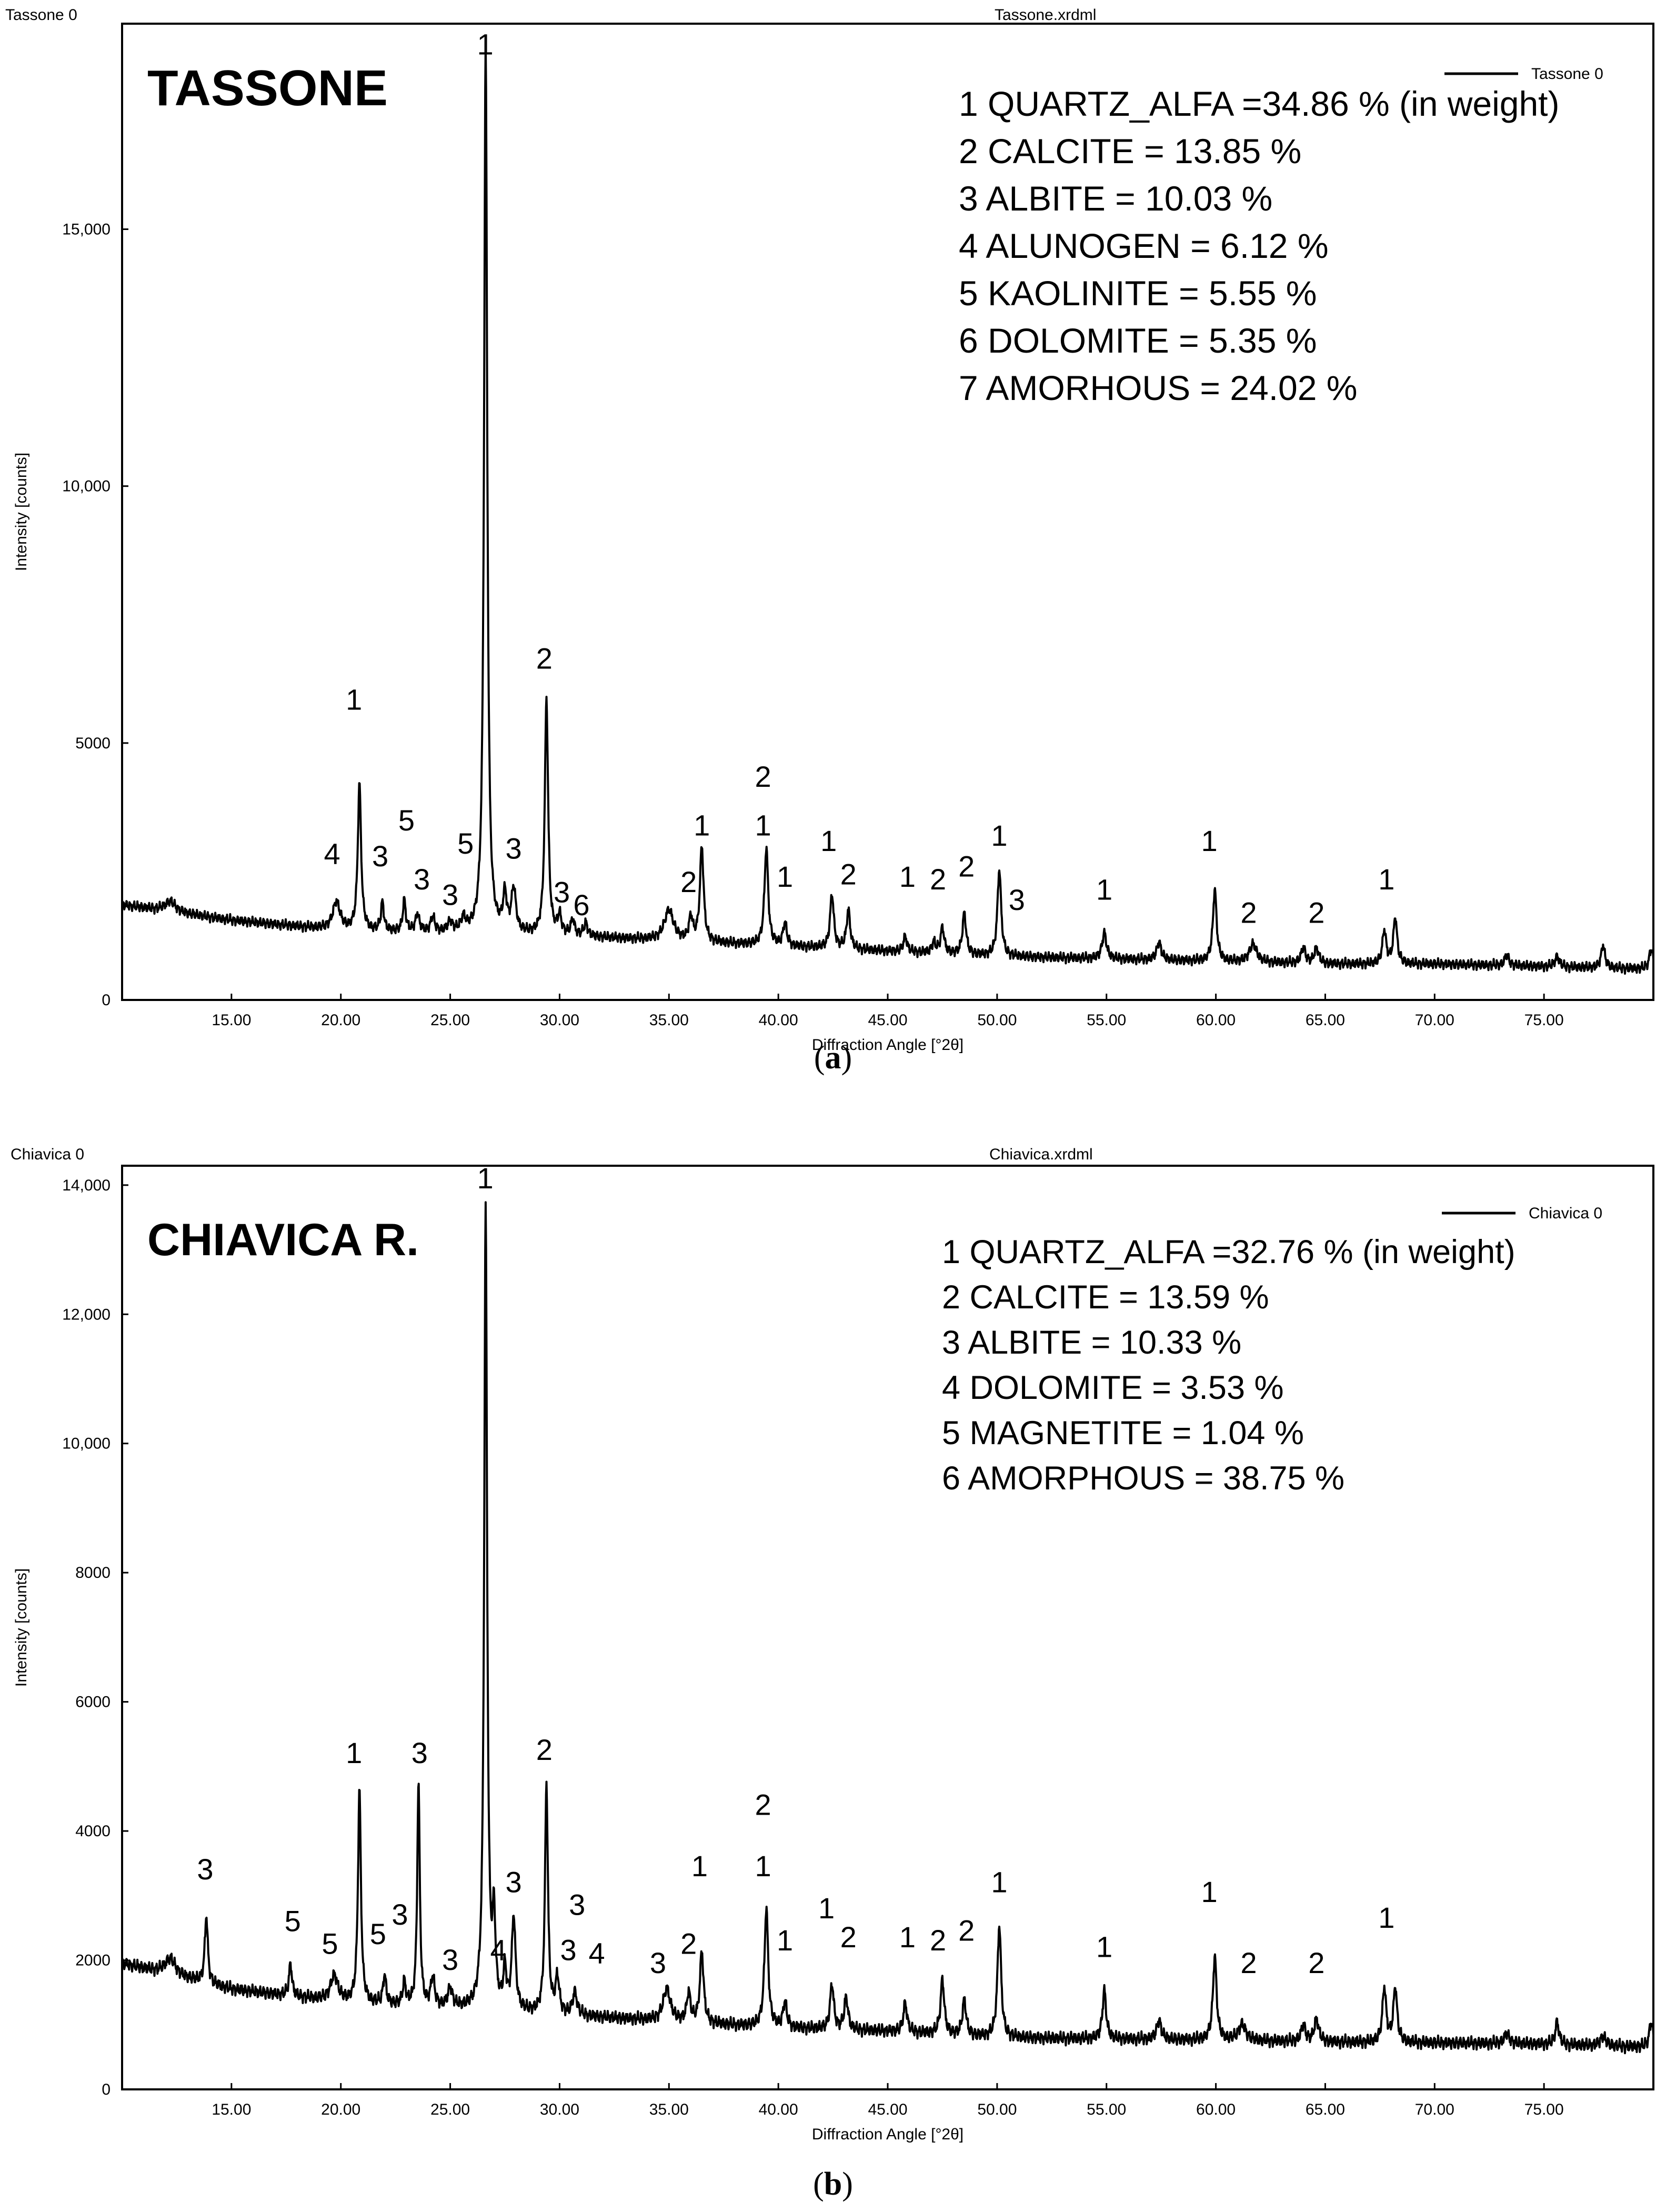 This screenshot has height=2212, width=1666. I want to click on composition-line: 1 QUARTZ_ALFA =34.86 % (in weight), so click(1259, 103).